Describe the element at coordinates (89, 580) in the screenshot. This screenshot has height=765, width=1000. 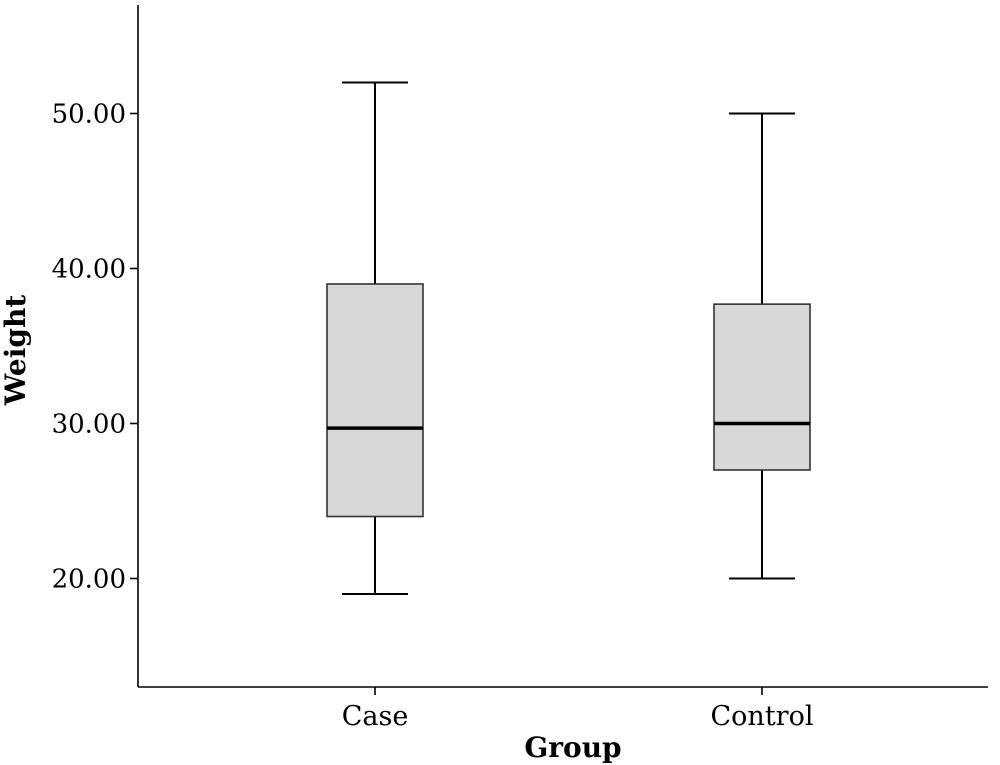
I see `y-tick-label: 20.00` at that location.